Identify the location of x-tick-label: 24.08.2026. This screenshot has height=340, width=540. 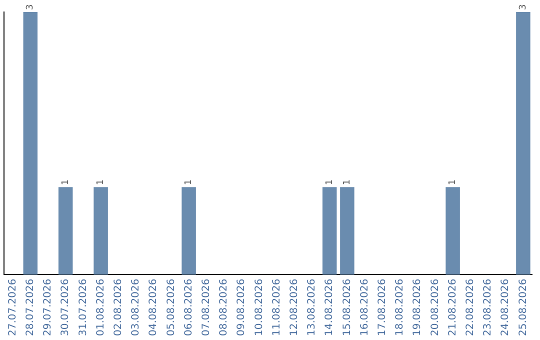
(506, 307).